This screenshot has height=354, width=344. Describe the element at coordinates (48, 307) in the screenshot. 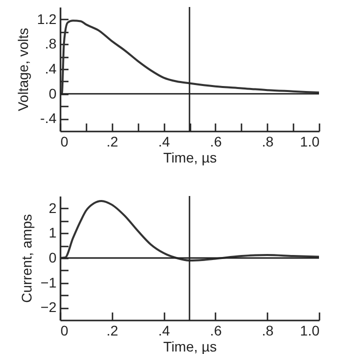

I see `y-tick-label: −2` at that location.